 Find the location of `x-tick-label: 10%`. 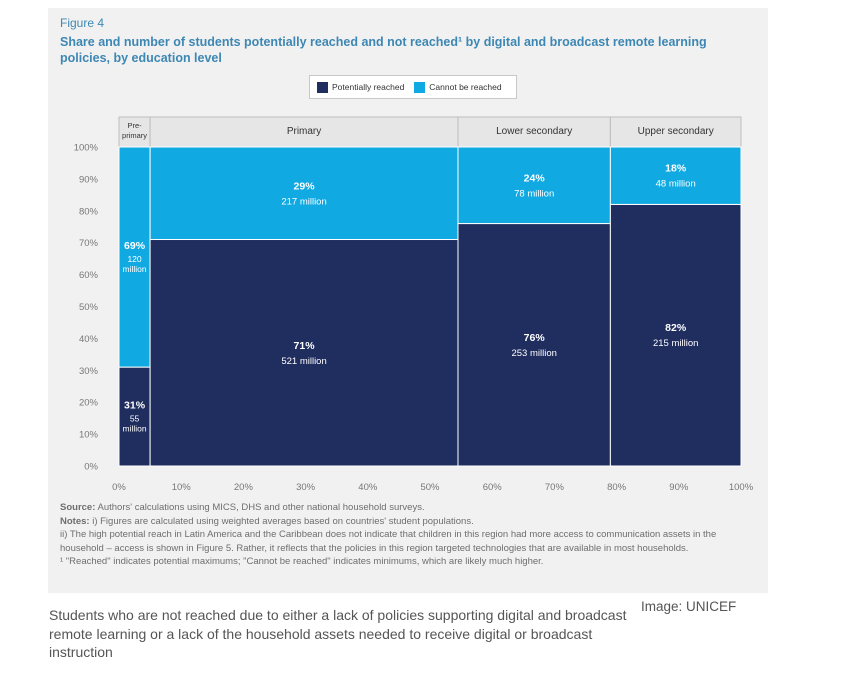

x-tick-label: 10% is located at coordinates (182, 487).